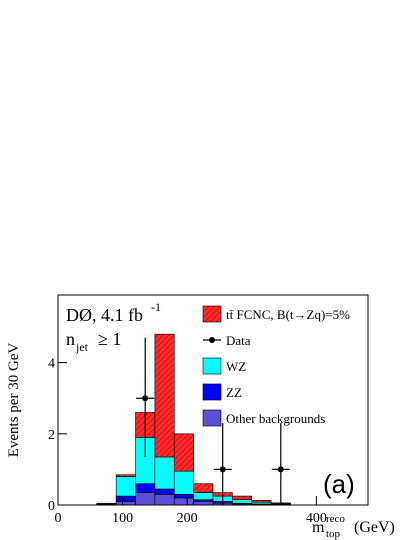 Image resolution: width=417 pixels, height=540 pixels. Describe the element at coordinates (318, 527) in the screenshot. I see `x-axis-label: m` at that location.